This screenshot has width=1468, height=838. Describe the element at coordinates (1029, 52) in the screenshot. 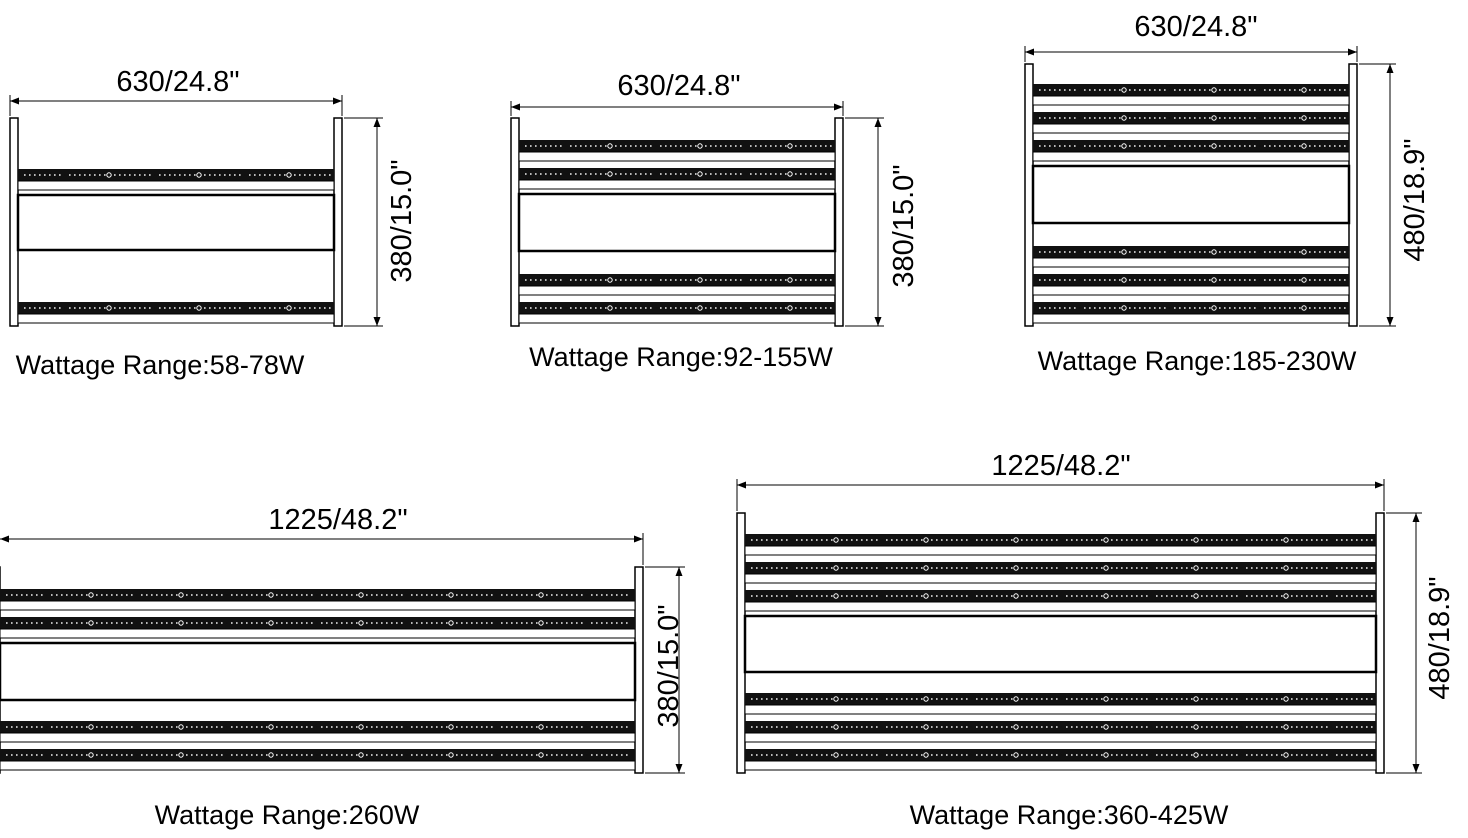

I see `arrowhead` at that location.